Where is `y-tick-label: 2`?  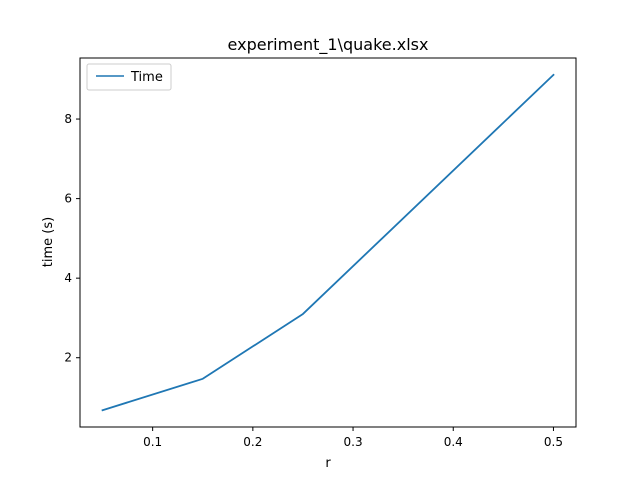
y-tick-label: 2 is located at coordinates (68, 358).